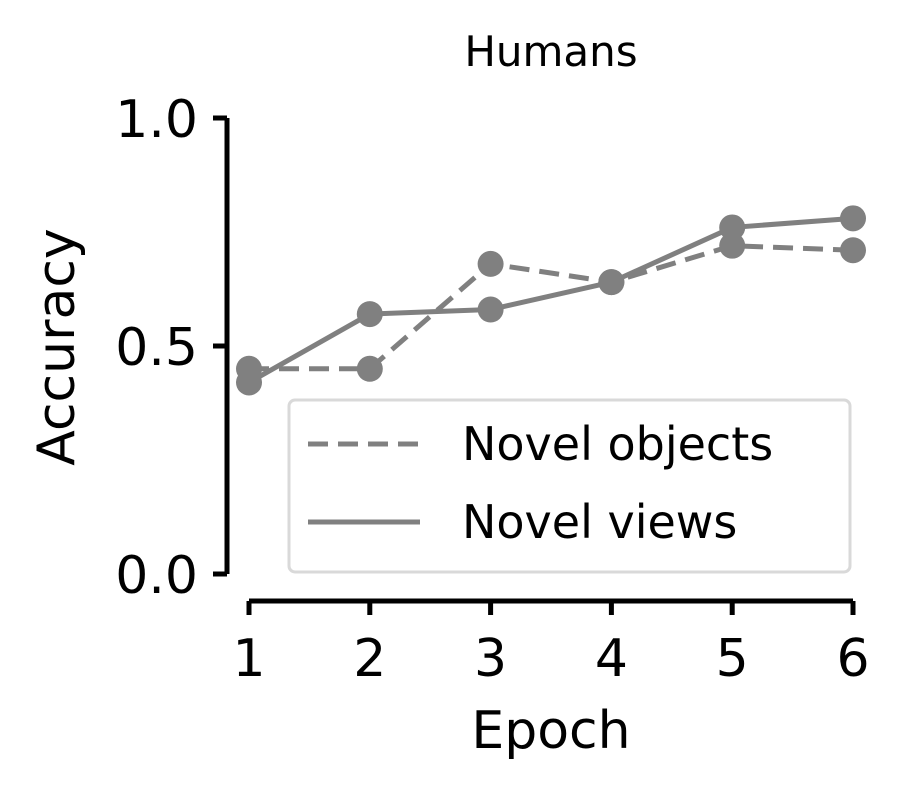 This screenshot has width=906, height=791. I want to click on x-ticks: 1 2 3 4 5 6, so click(551, 645).